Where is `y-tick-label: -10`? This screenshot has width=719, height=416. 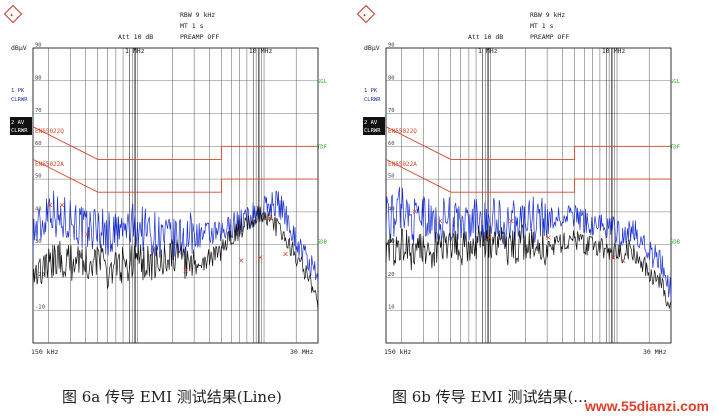 y-tick-label: -10 is located at coordinates (40, 308).